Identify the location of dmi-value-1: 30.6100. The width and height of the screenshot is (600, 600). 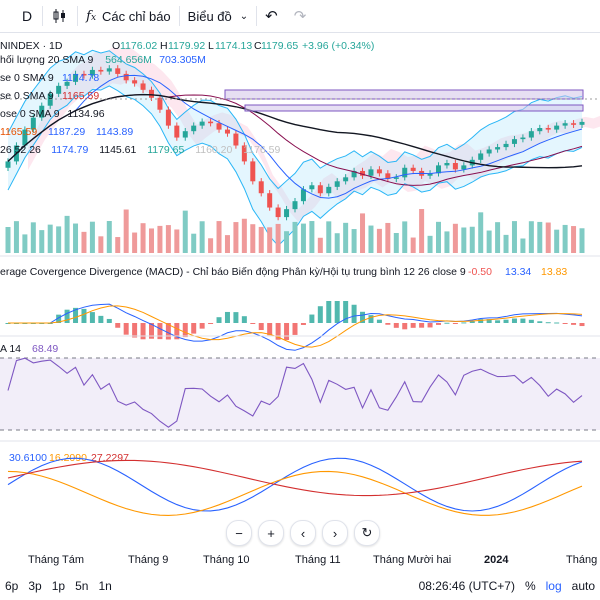
(28, 458).